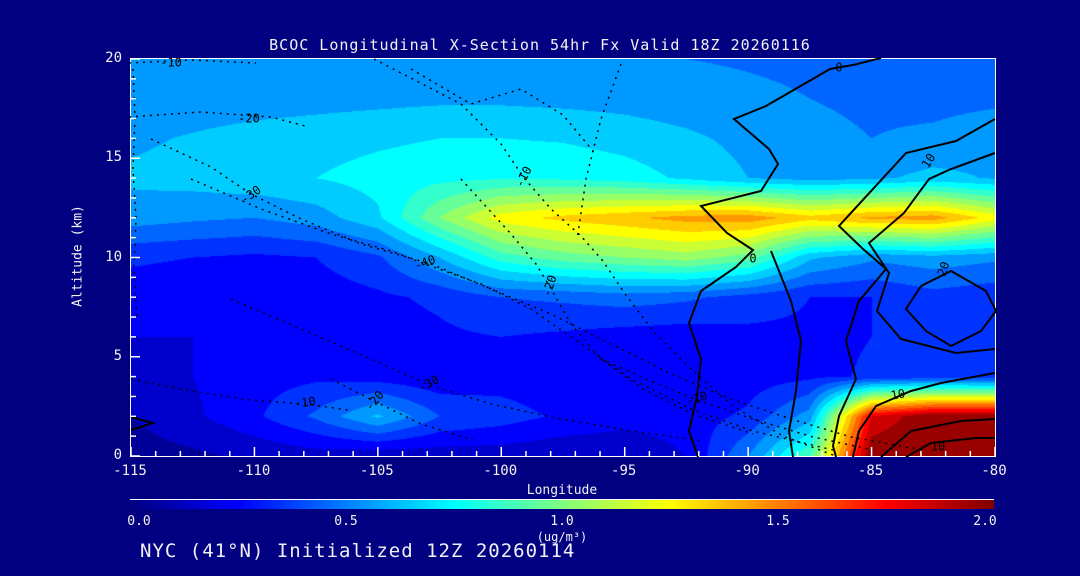 This screenshot has width=1080, height=576. Describe the element at coordinates (500, 471) in the screenshot. I see `x-tick-label: -100` at that location.